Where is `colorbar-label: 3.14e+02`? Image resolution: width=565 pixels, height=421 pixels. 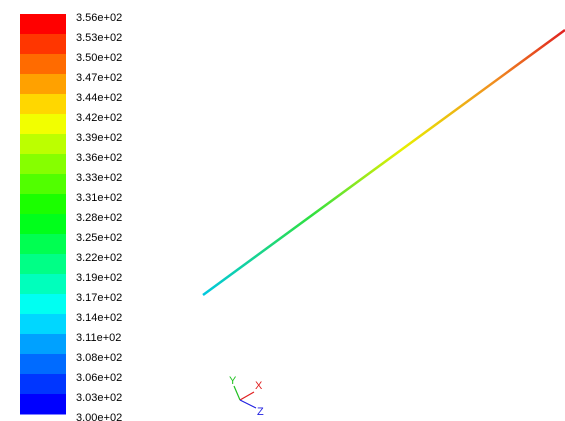 colorbar-label: 3.14e+02 is located at coordinates (99, 318).